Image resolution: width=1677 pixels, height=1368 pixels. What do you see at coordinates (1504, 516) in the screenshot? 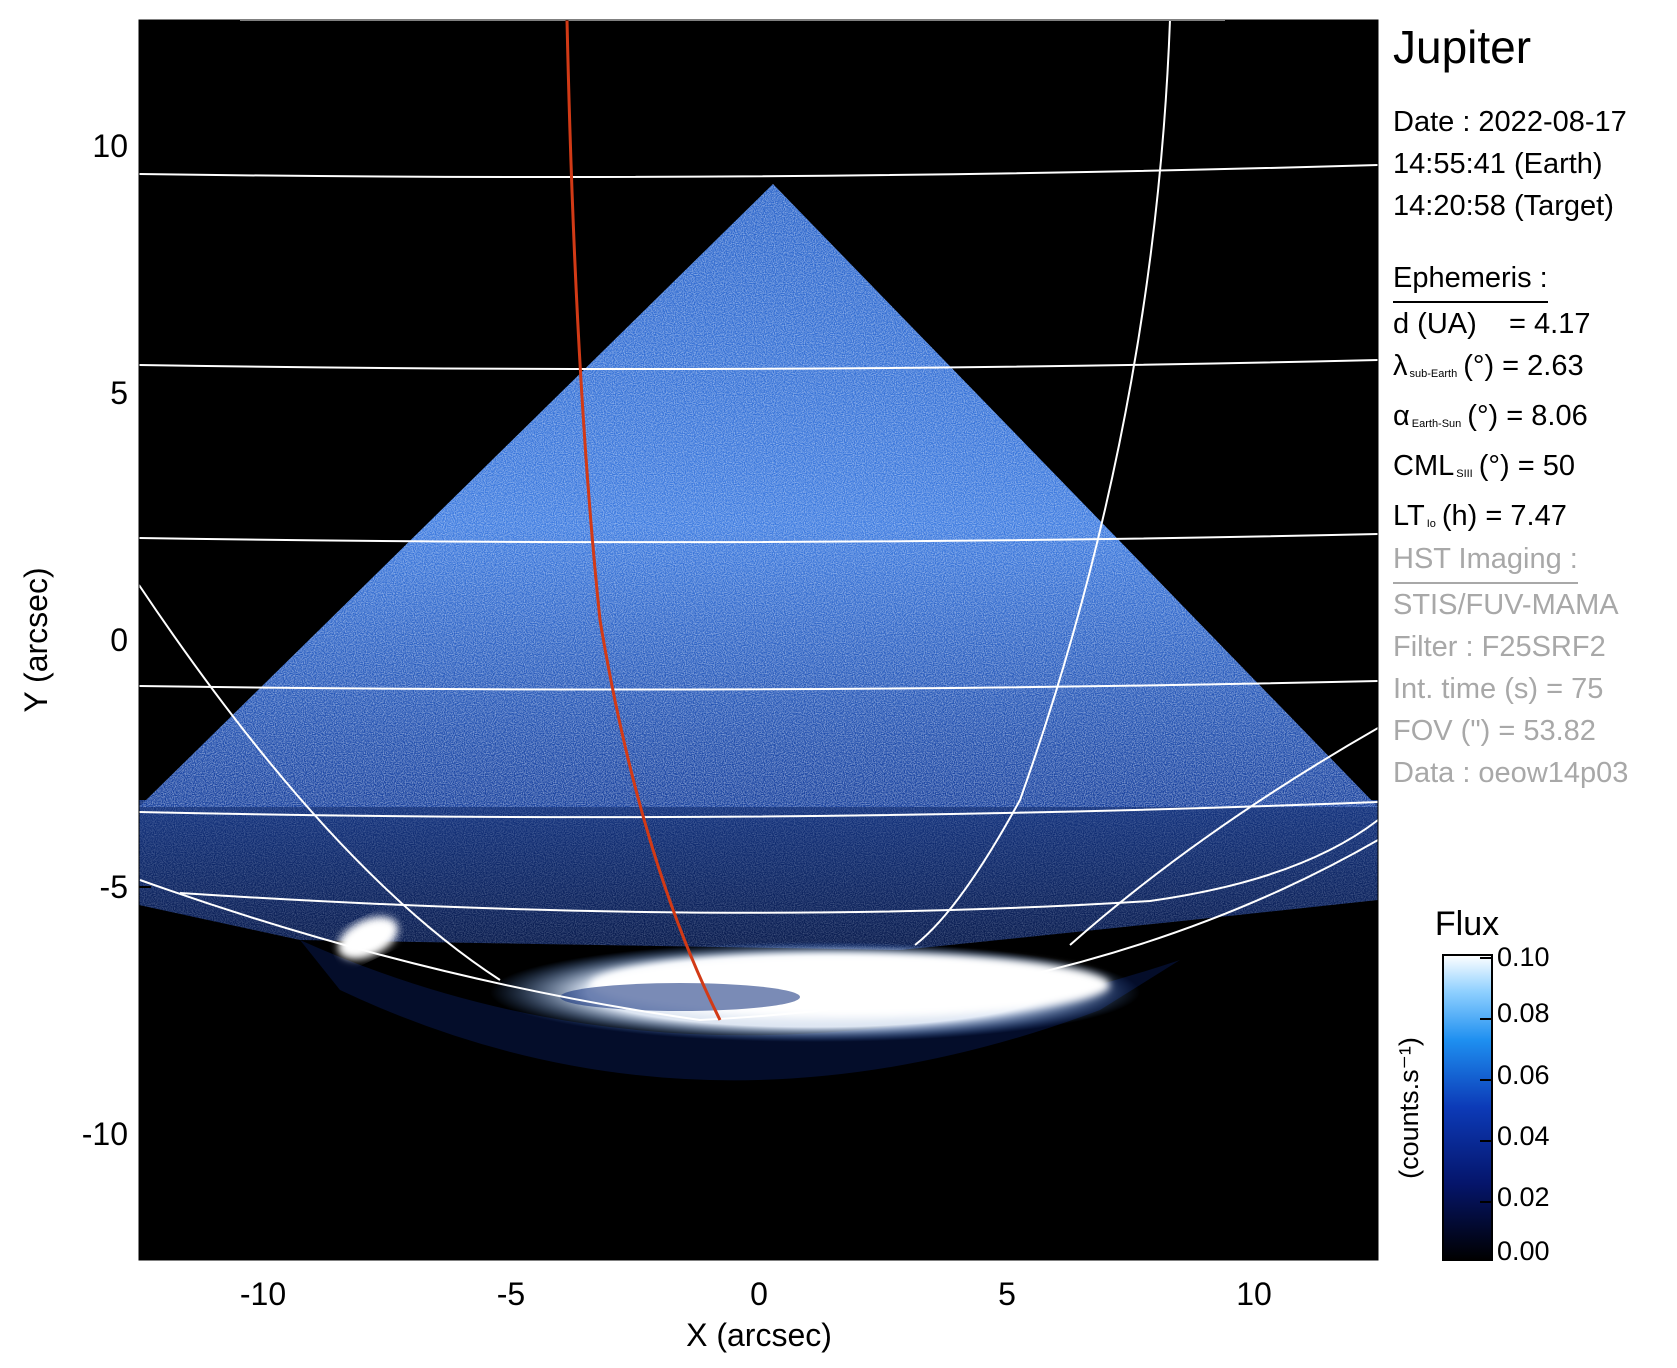
I see `lt-value: (h) = 7.47` at bounding box center [1504, 516].